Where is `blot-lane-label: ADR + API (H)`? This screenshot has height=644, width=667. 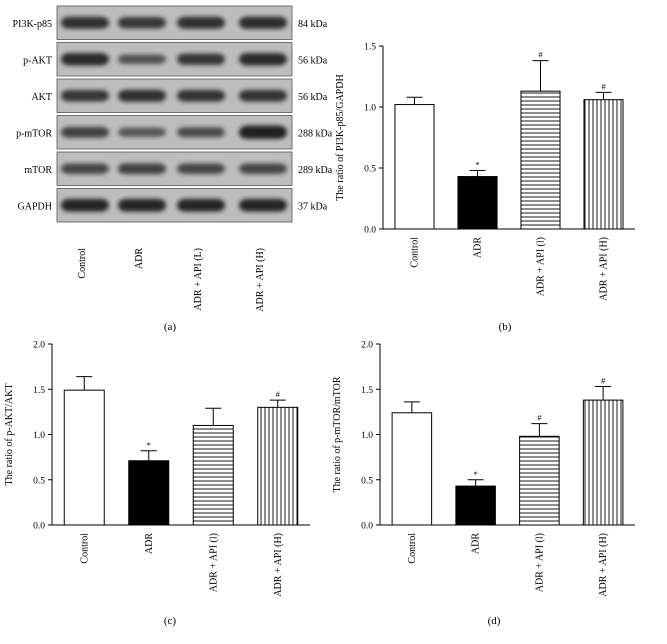
blot-lane-label: ADR + API (H) is located at coordinates (260, 280).